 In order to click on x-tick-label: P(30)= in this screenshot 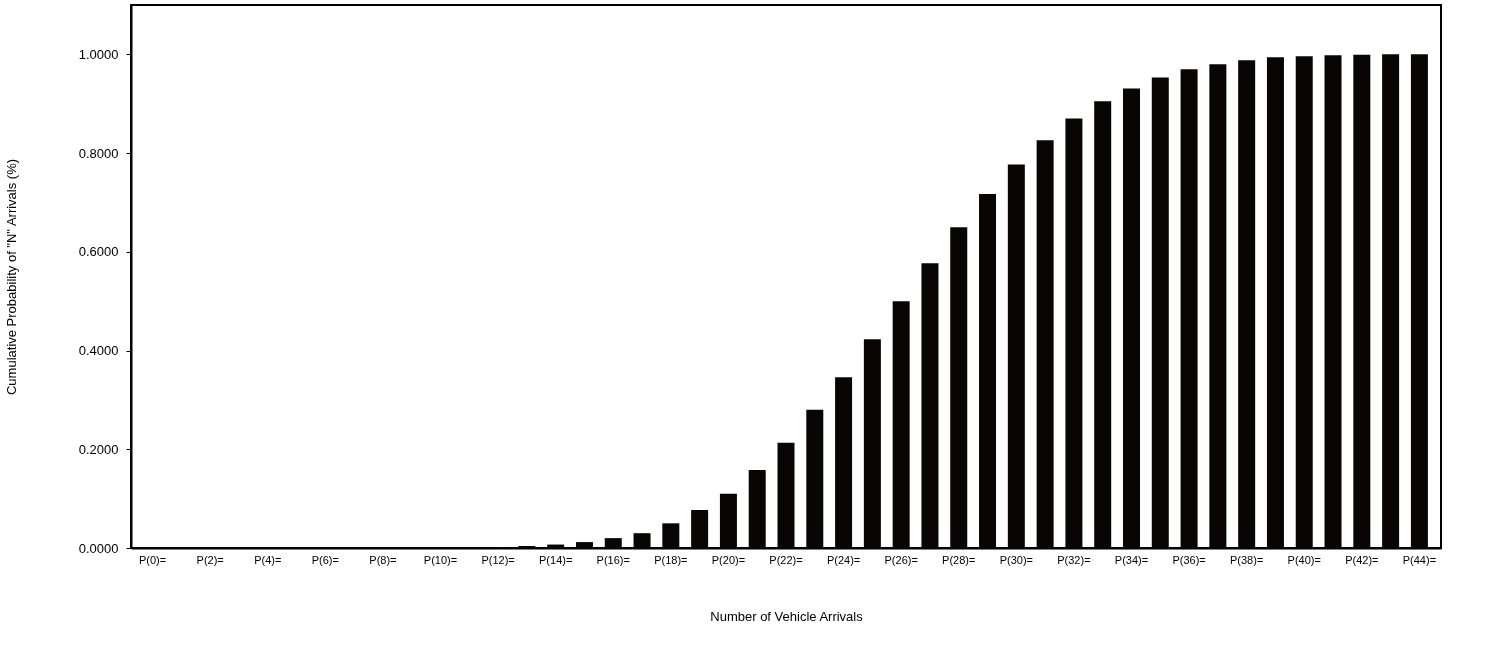, I will do `click(1016, 559)`.